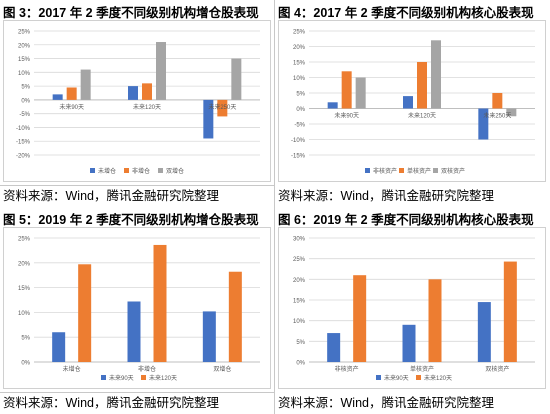 The image size is (550, 414). What do you see at coordinates (141, 171) in the screenshot?
I see `legend-label: 非增仓` at bounding box center [141, 171].